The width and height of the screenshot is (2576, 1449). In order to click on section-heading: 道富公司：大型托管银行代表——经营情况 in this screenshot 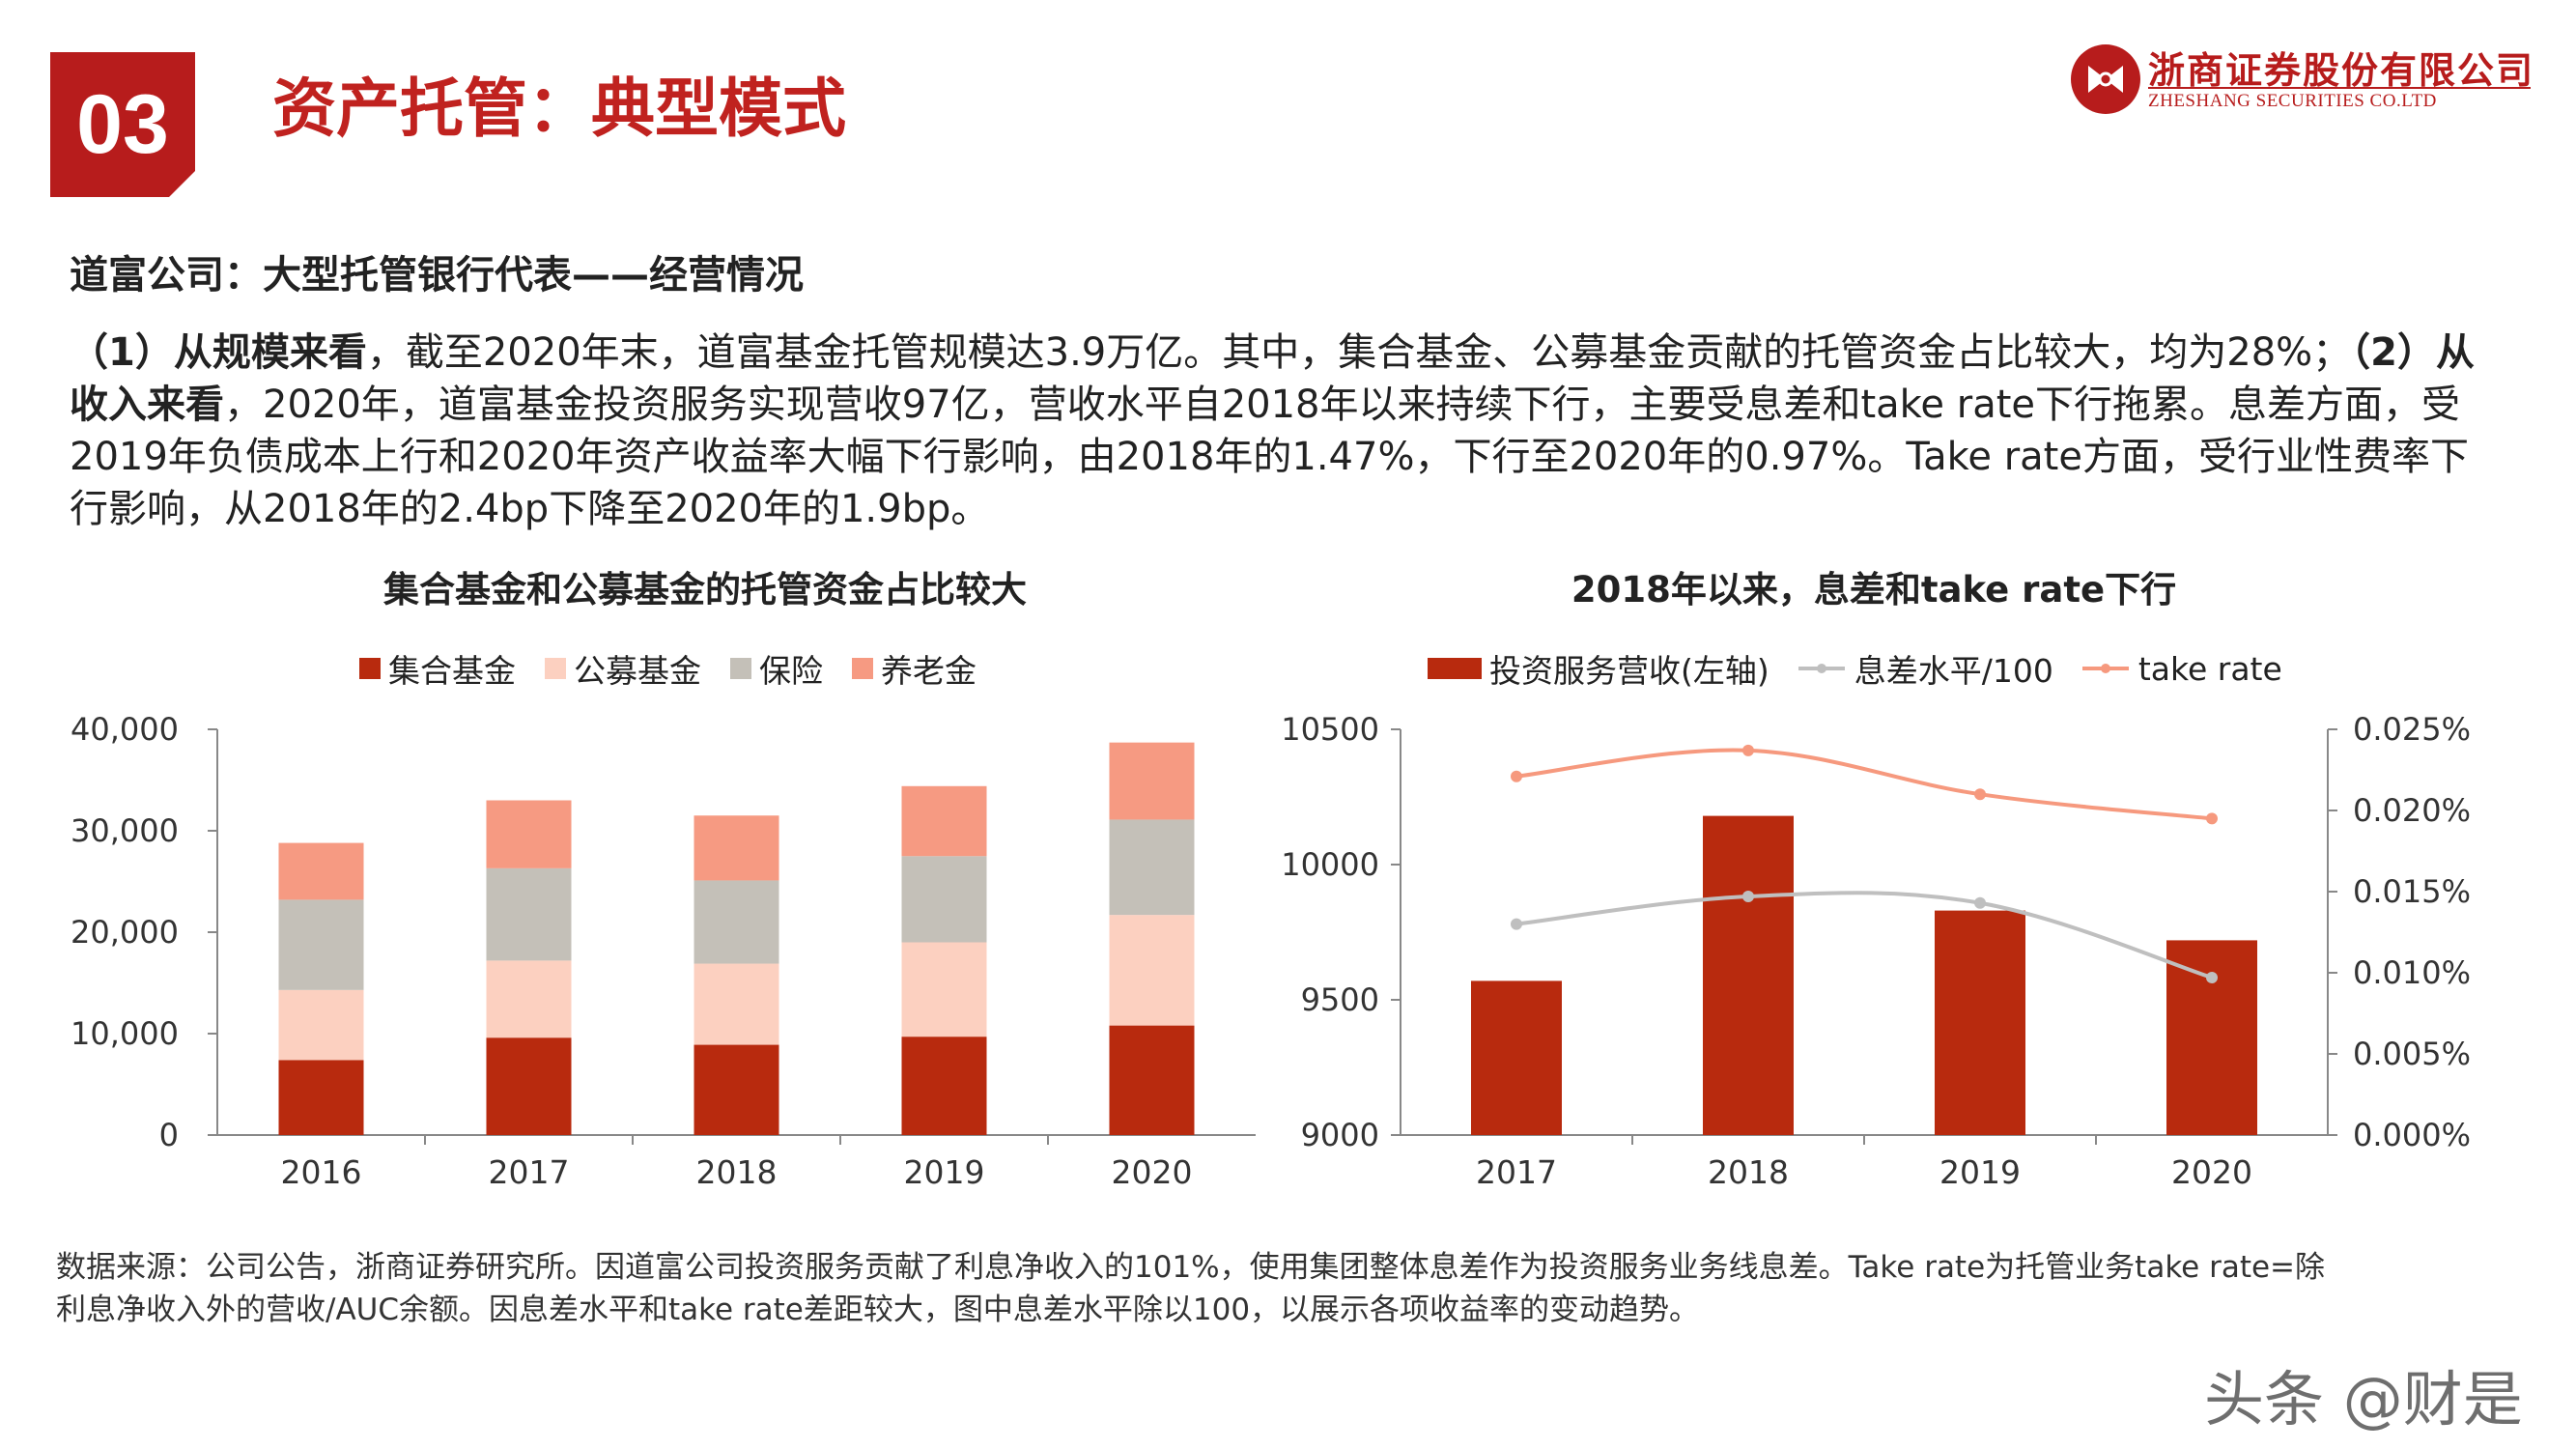, I will do `click(437, 275)`.